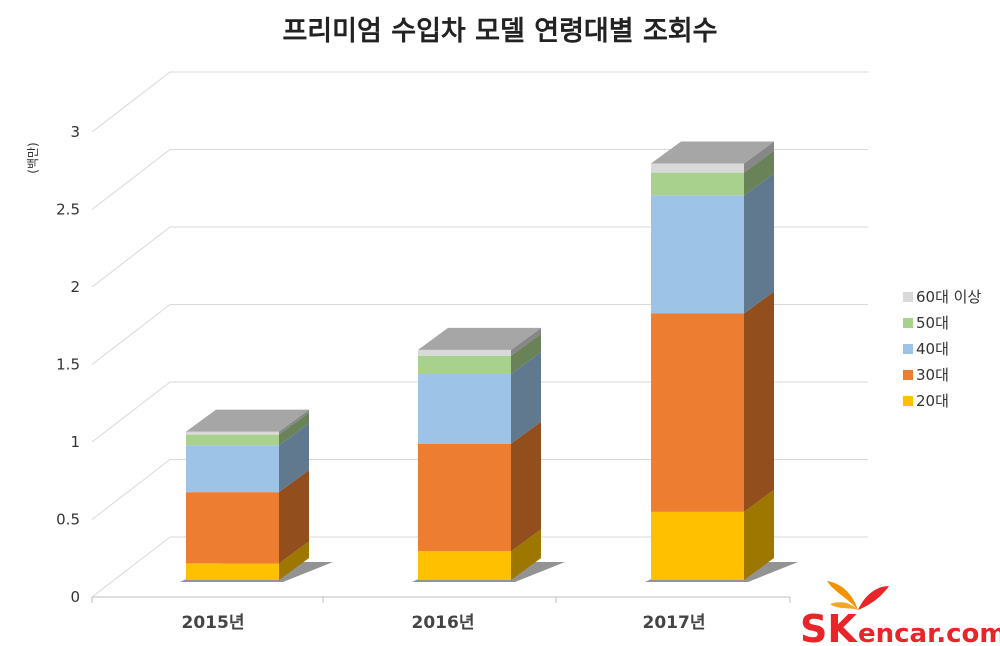 Image resolution: width=1000 pixels, height=646 pixels. What do you see at coordinates (213, 623) in the screenshot?
I see `x-tick-label: 2015년` at bounding box center [213, 623].